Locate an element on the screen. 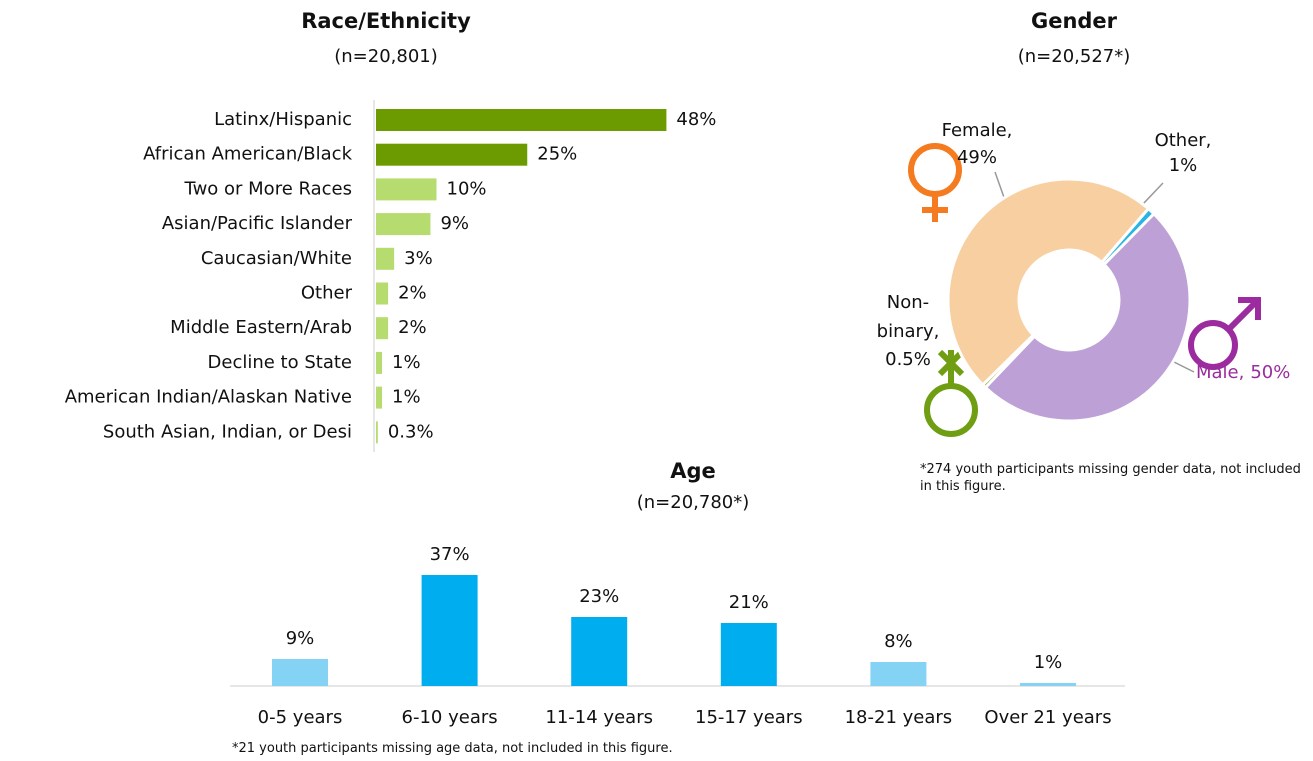  value-label: 0.5% is located at coordinates (908, 359).